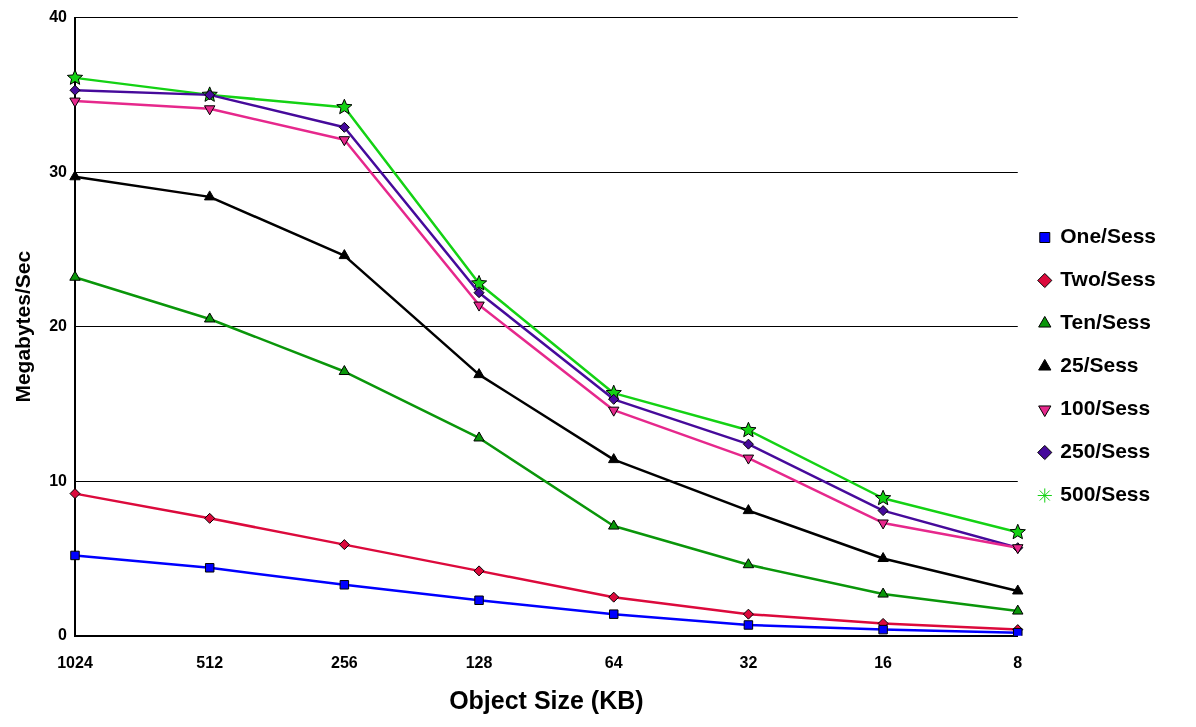 This screenshot has width=1196, height=727. Describe the element at coordinates (1108, 279) in the screenshot. I see `legend-label: Two/Sess` at that location.